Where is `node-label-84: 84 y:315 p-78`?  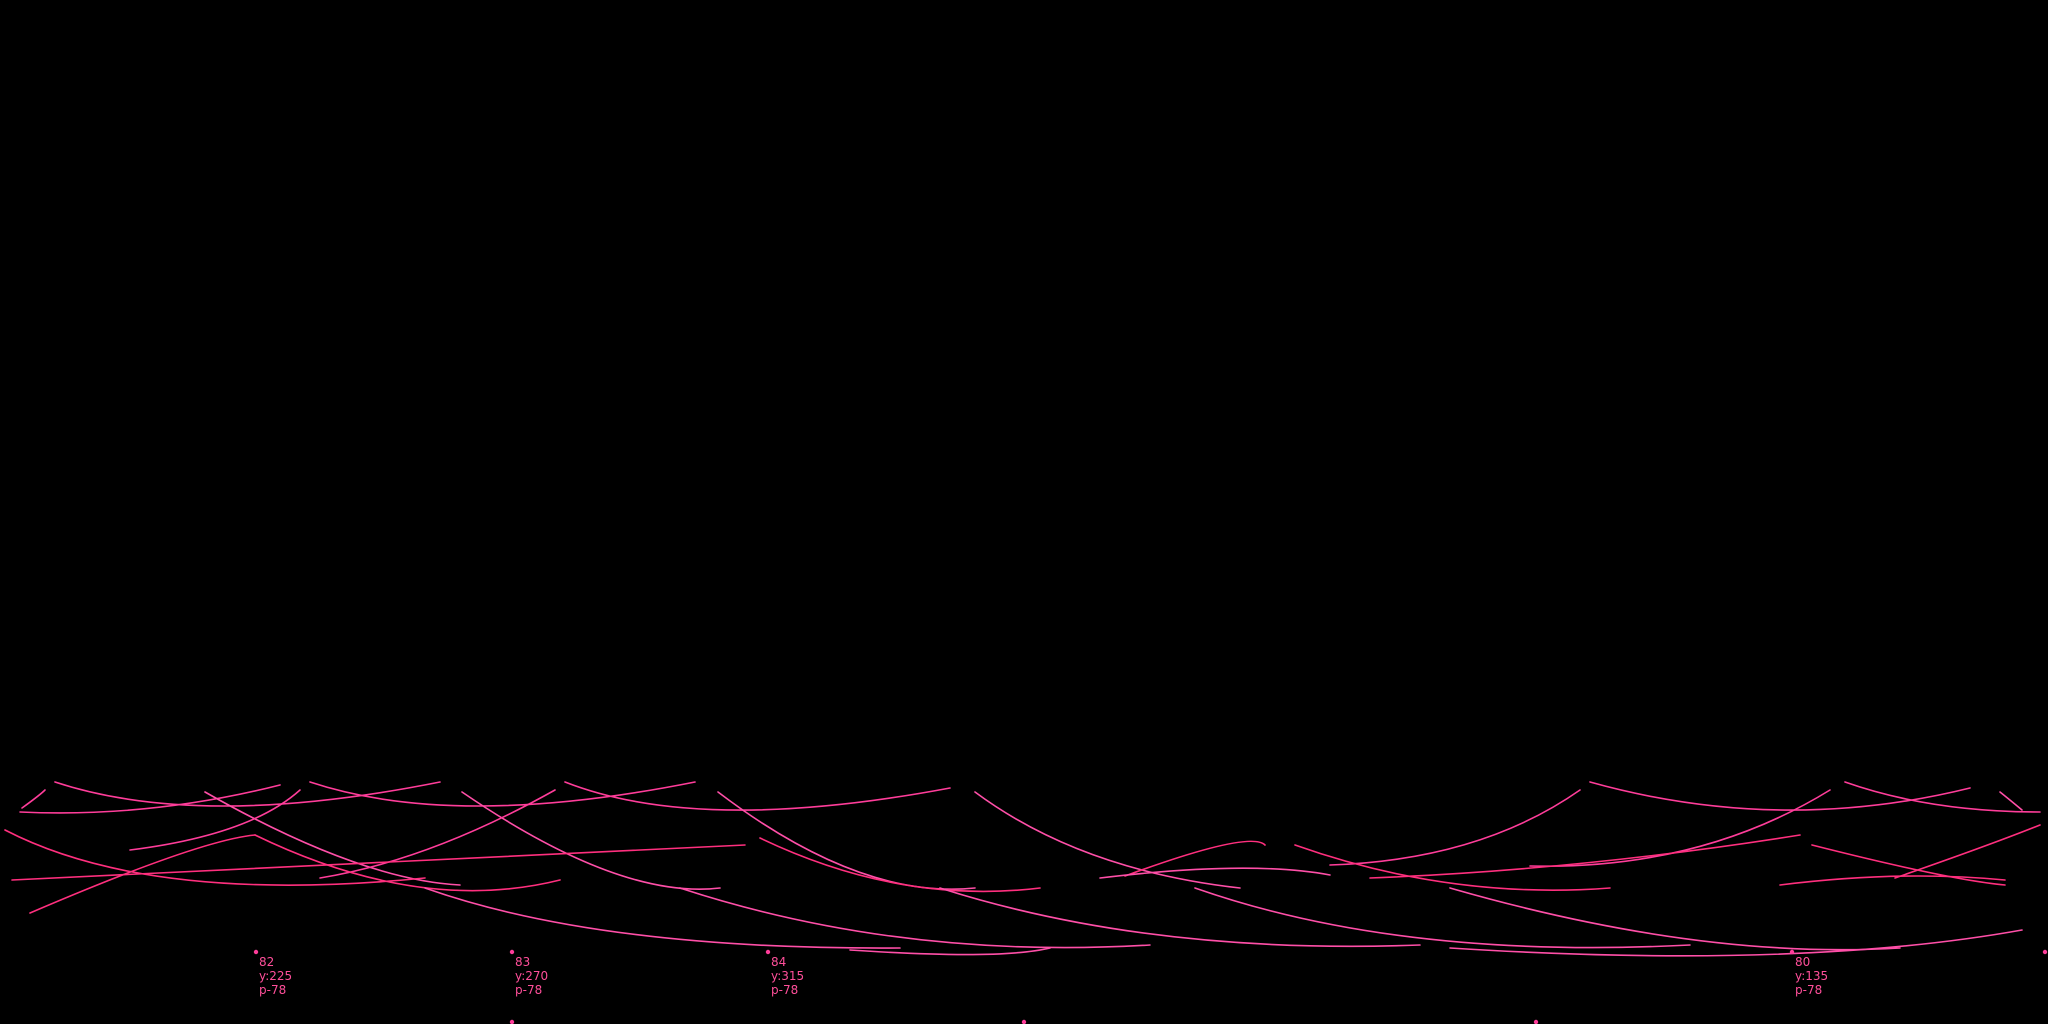 node-label-84: 84 y:315 p-78 is located at coordinates (787, 976).